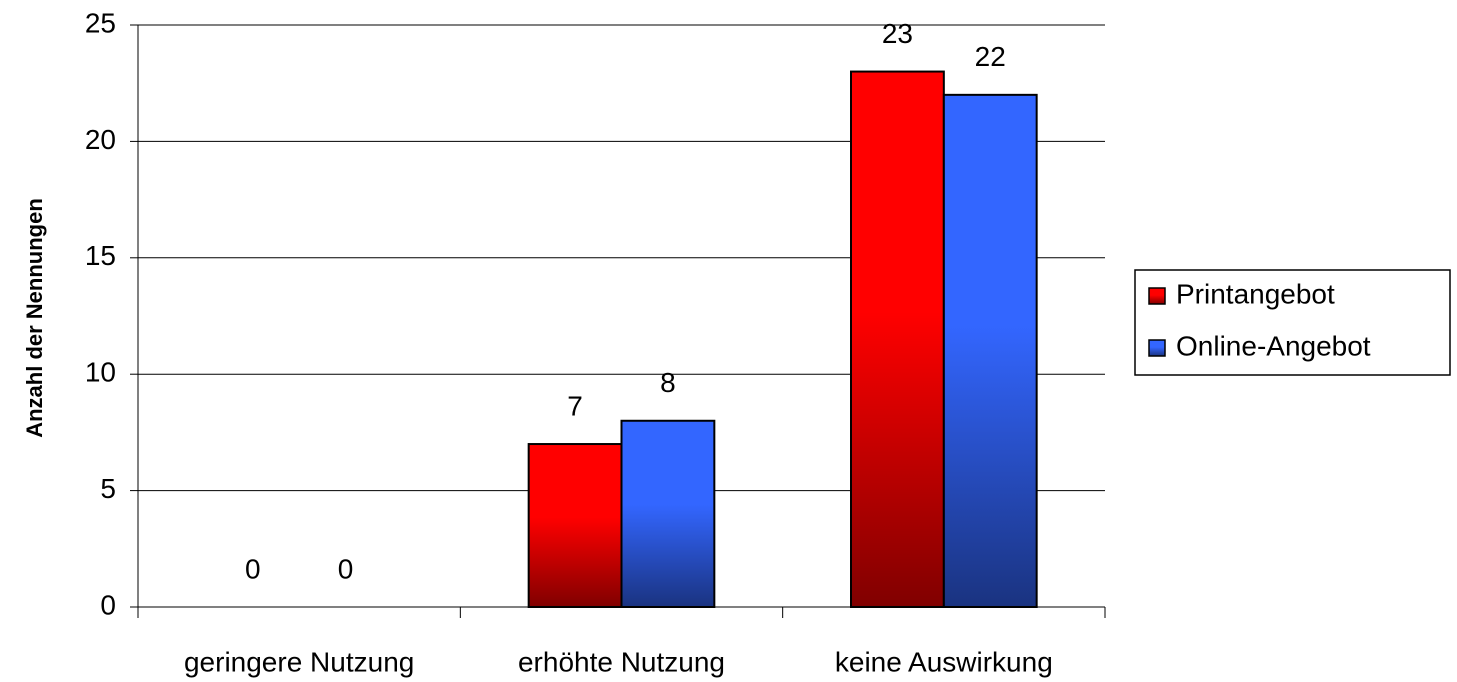 This screenshot has height=682, width=1457. What do you see at coordinates (575, 405) in the screenshot?
I see `data-label: 7` at bounding box center [575, 405].